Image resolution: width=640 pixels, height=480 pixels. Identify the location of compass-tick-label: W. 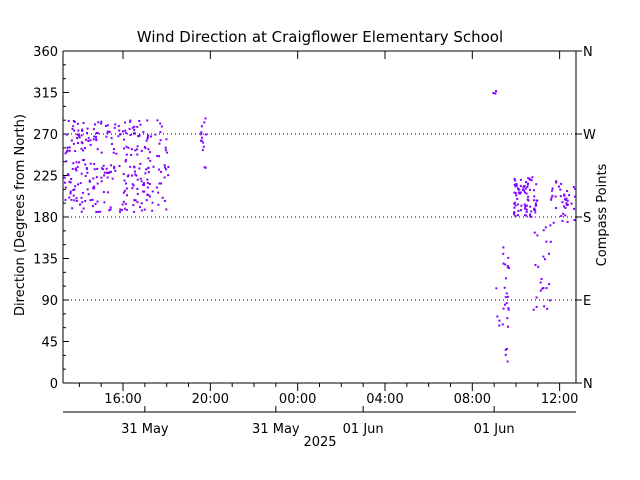
(589, 135).